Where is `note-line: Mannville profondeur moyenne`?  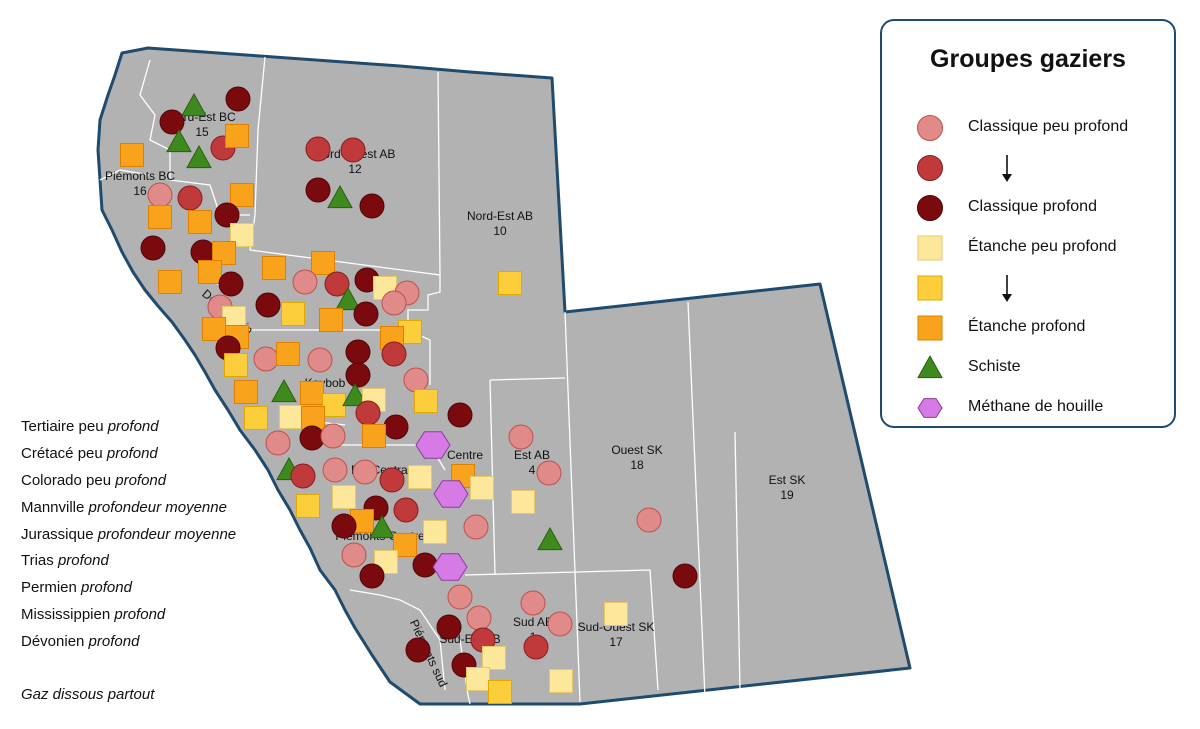
note-line: Mannville profondeur moyenne is located at coordinates (128, 508).